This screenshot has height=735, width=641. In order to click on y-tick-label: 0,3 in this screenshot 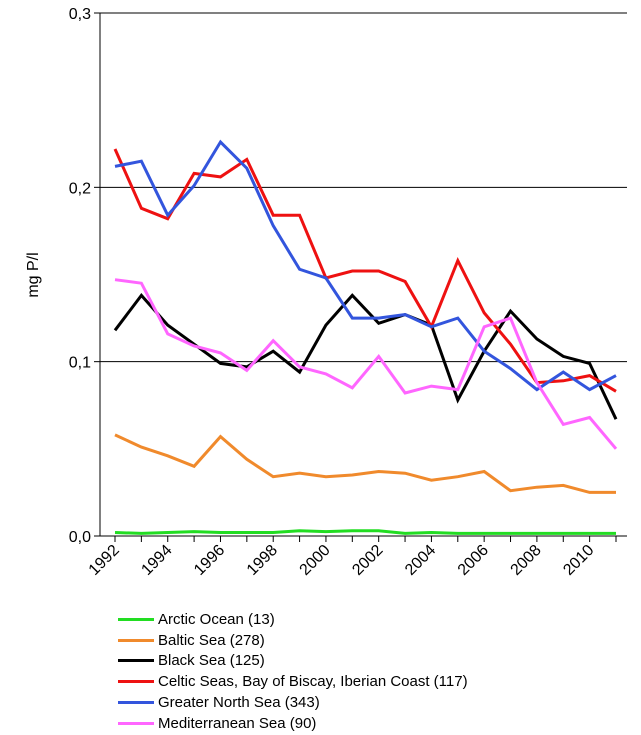, I will do `click(80, 14)`.